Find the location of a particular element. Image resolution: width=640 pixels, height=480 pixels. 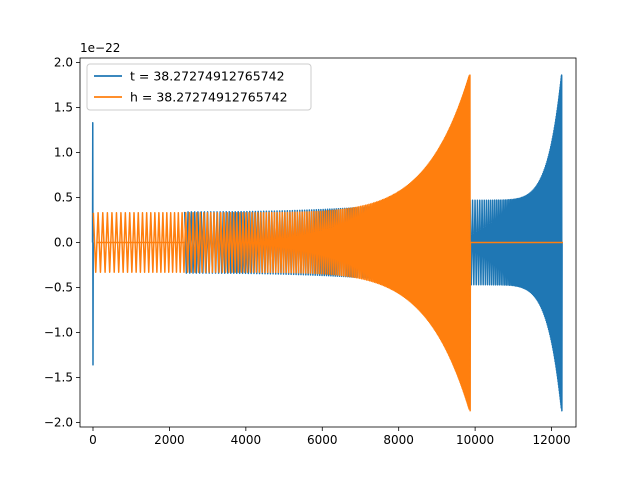

y-tick-label: −2.0 is located at coordinates (58, 423).